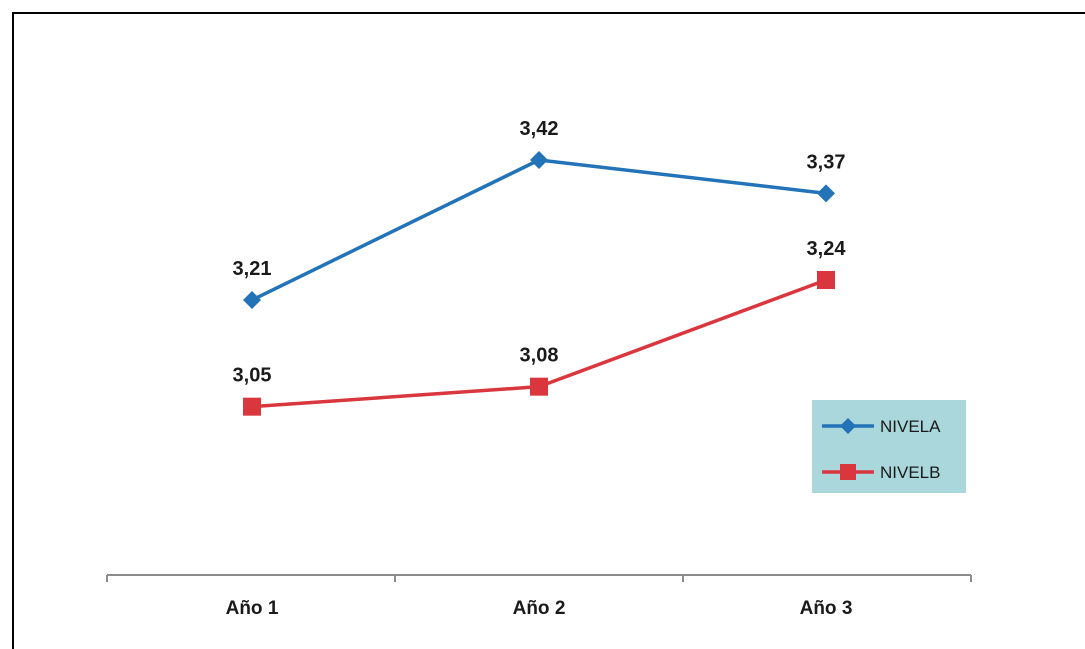  What do you see at coordinates (539, 129) in the screenshot?
I see `data-label-nivela-2: 3,42` at bounding box center [539, 129].